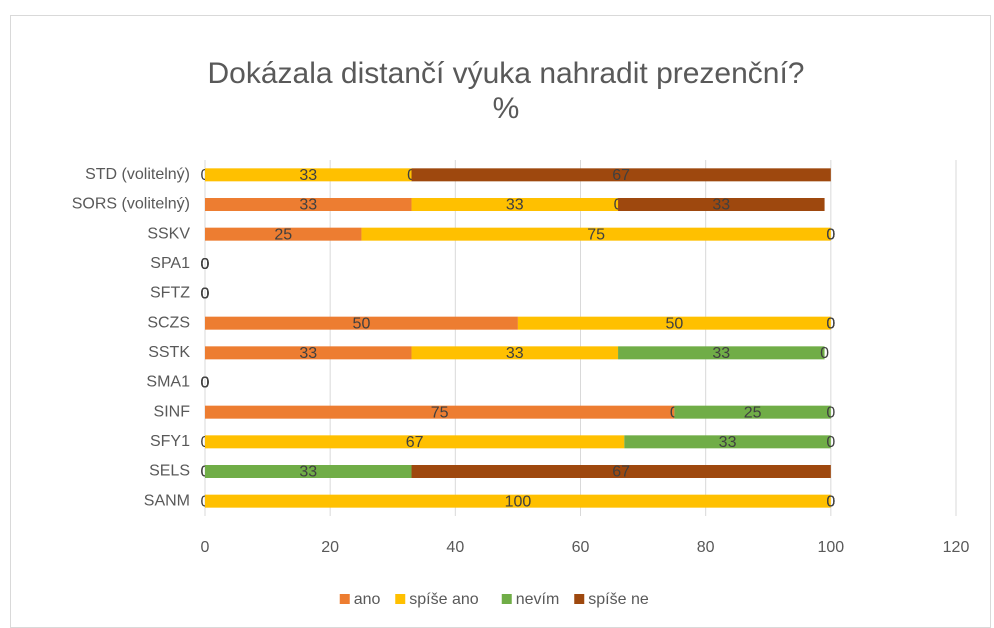  What do you see at coordinates (538, 599) in the screenshot?
I see `legend-label: nevím` at bounding box center [538, 599].